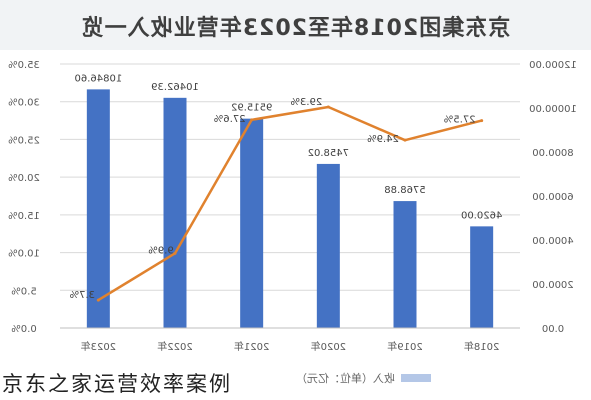 This screenshot has width=591, height=400. What do you see at coordinates (552, 197) in the screenshot?
I see `right-axis-tick-label: 6000.00` at bounding box center [552, 197].